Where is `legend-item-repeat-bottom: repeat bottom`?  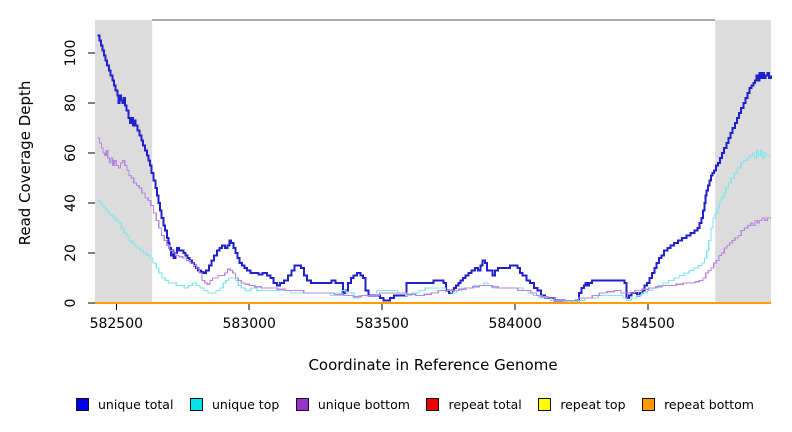 legend-item-repeat-bottom: repeat bottom is located at coordinates (698, 404).